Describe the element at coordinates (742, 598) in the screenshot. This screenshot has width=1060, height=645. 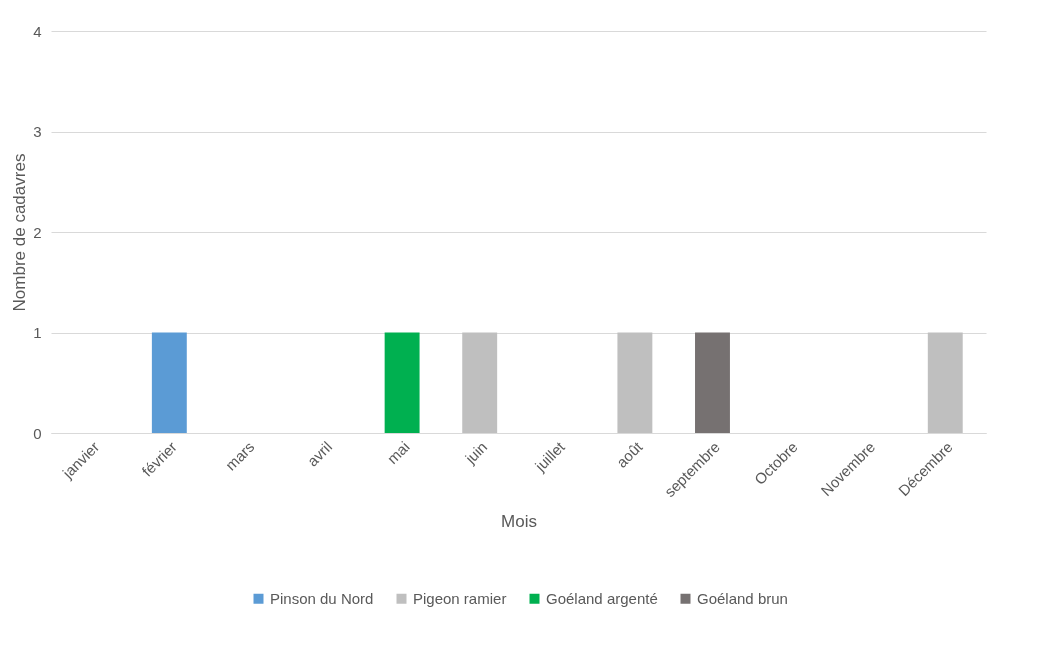
I see `legend-label: Goéland brun` at that location.